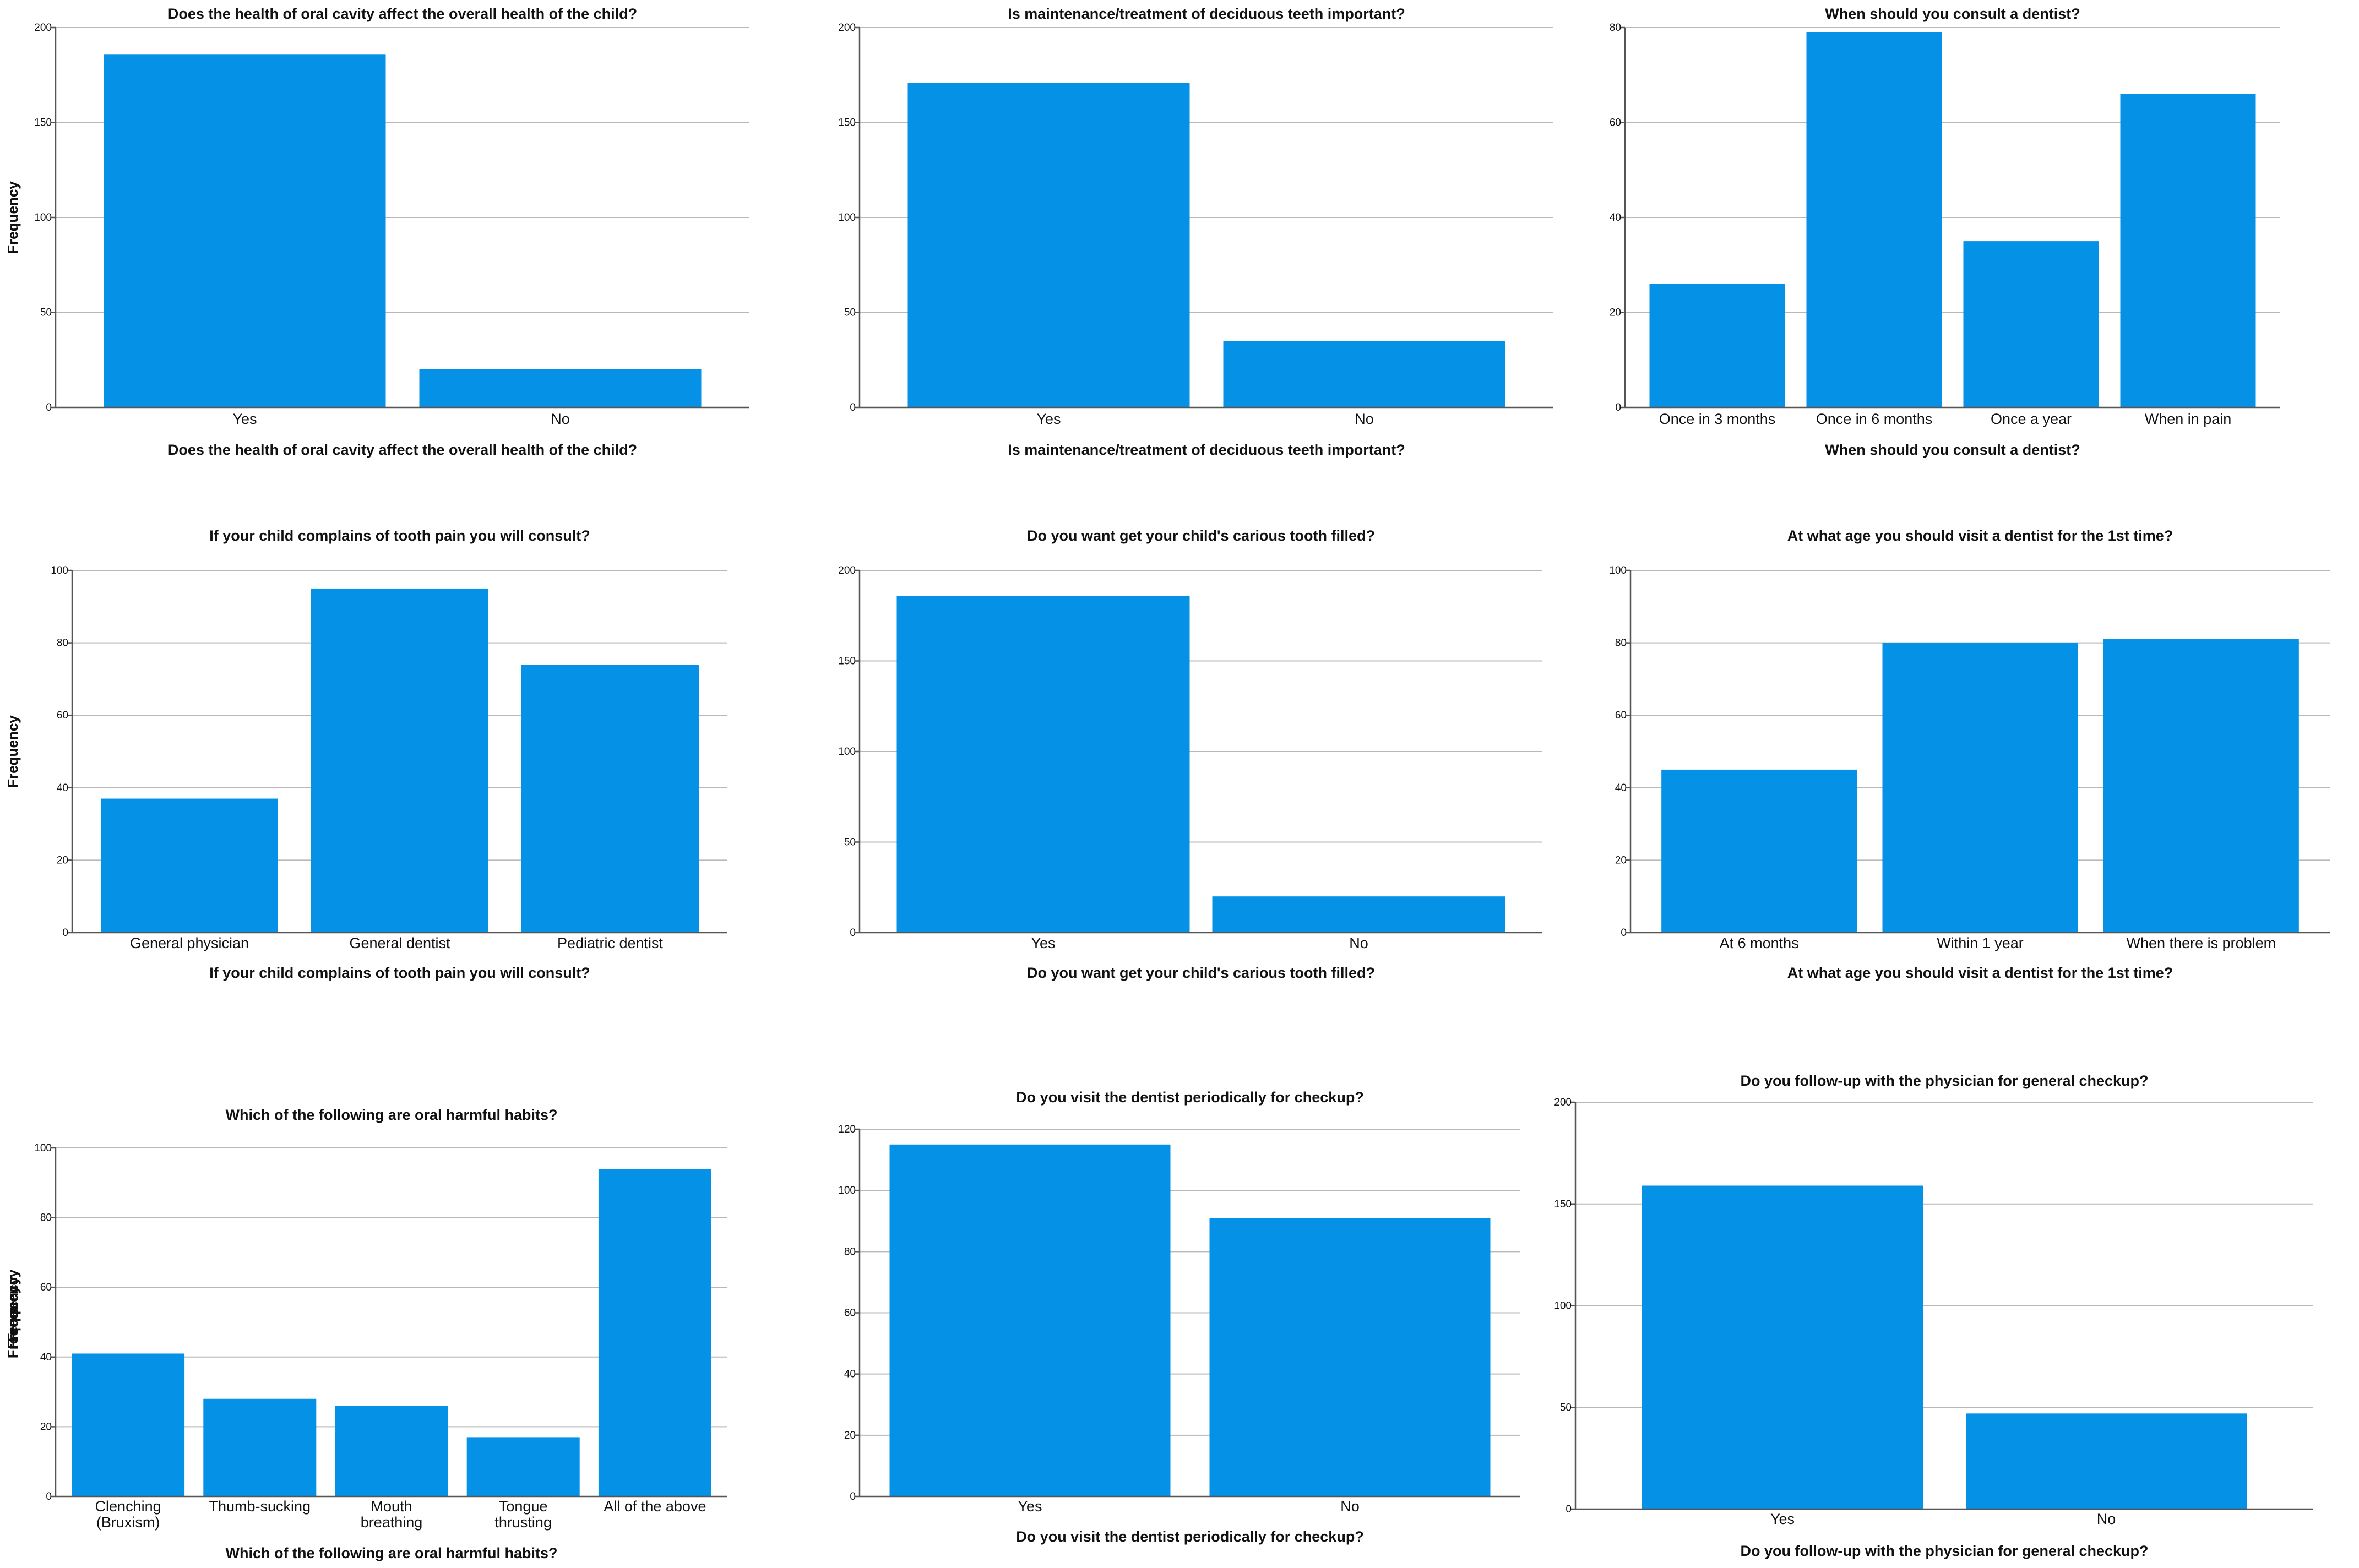 Image resolution: width=2359 pixels, height=1568 pixels. What do you see at coordinates (392, 1506) in the screenshot?
I see `x-category-label-line: Mouth` at bounding box center [392, 1506].